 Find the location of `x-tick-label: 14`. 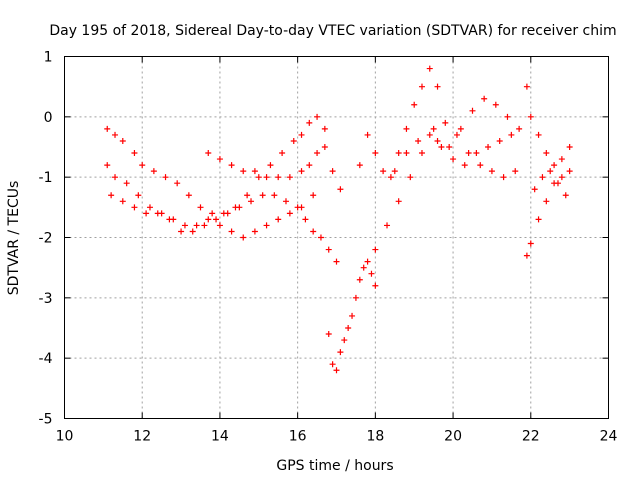

x-tick-label: 14 is located at coordinates (220, 437).